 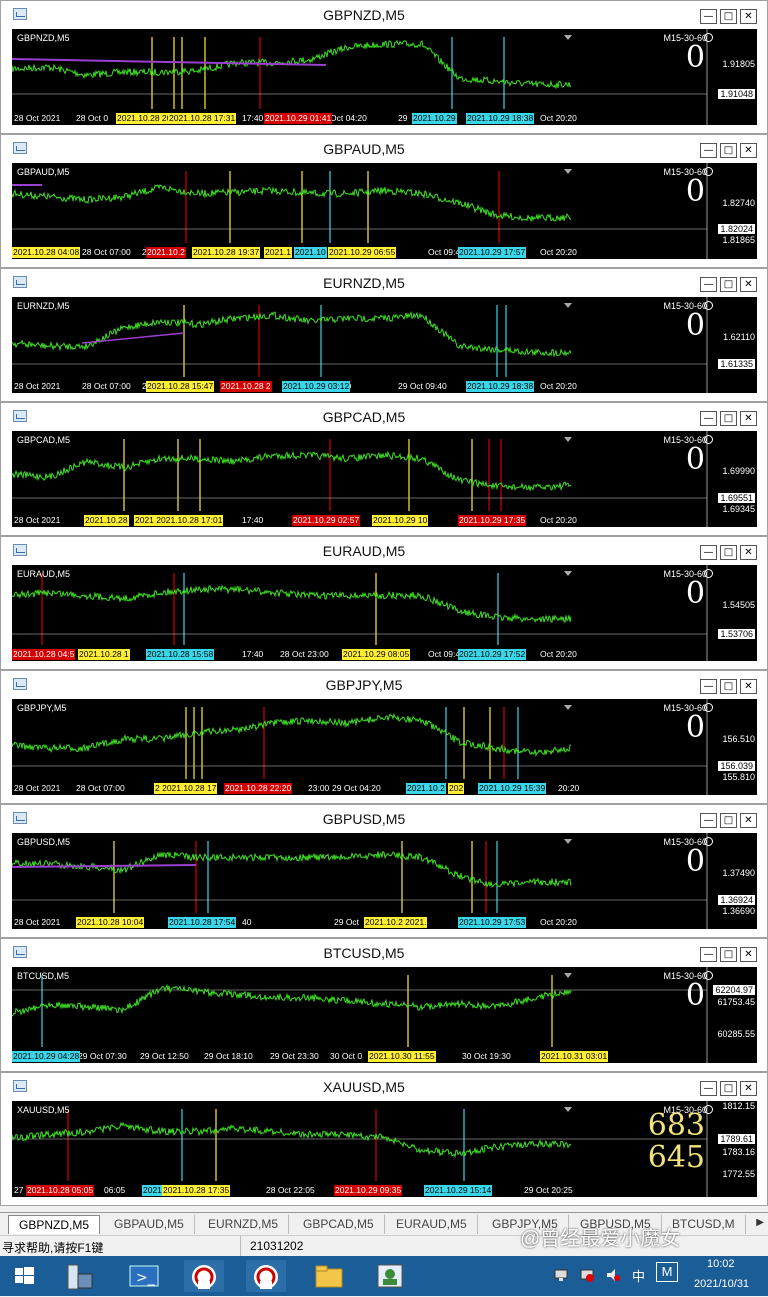 I want to click on ime-indicator: 中, so click(x=639, y=1276).